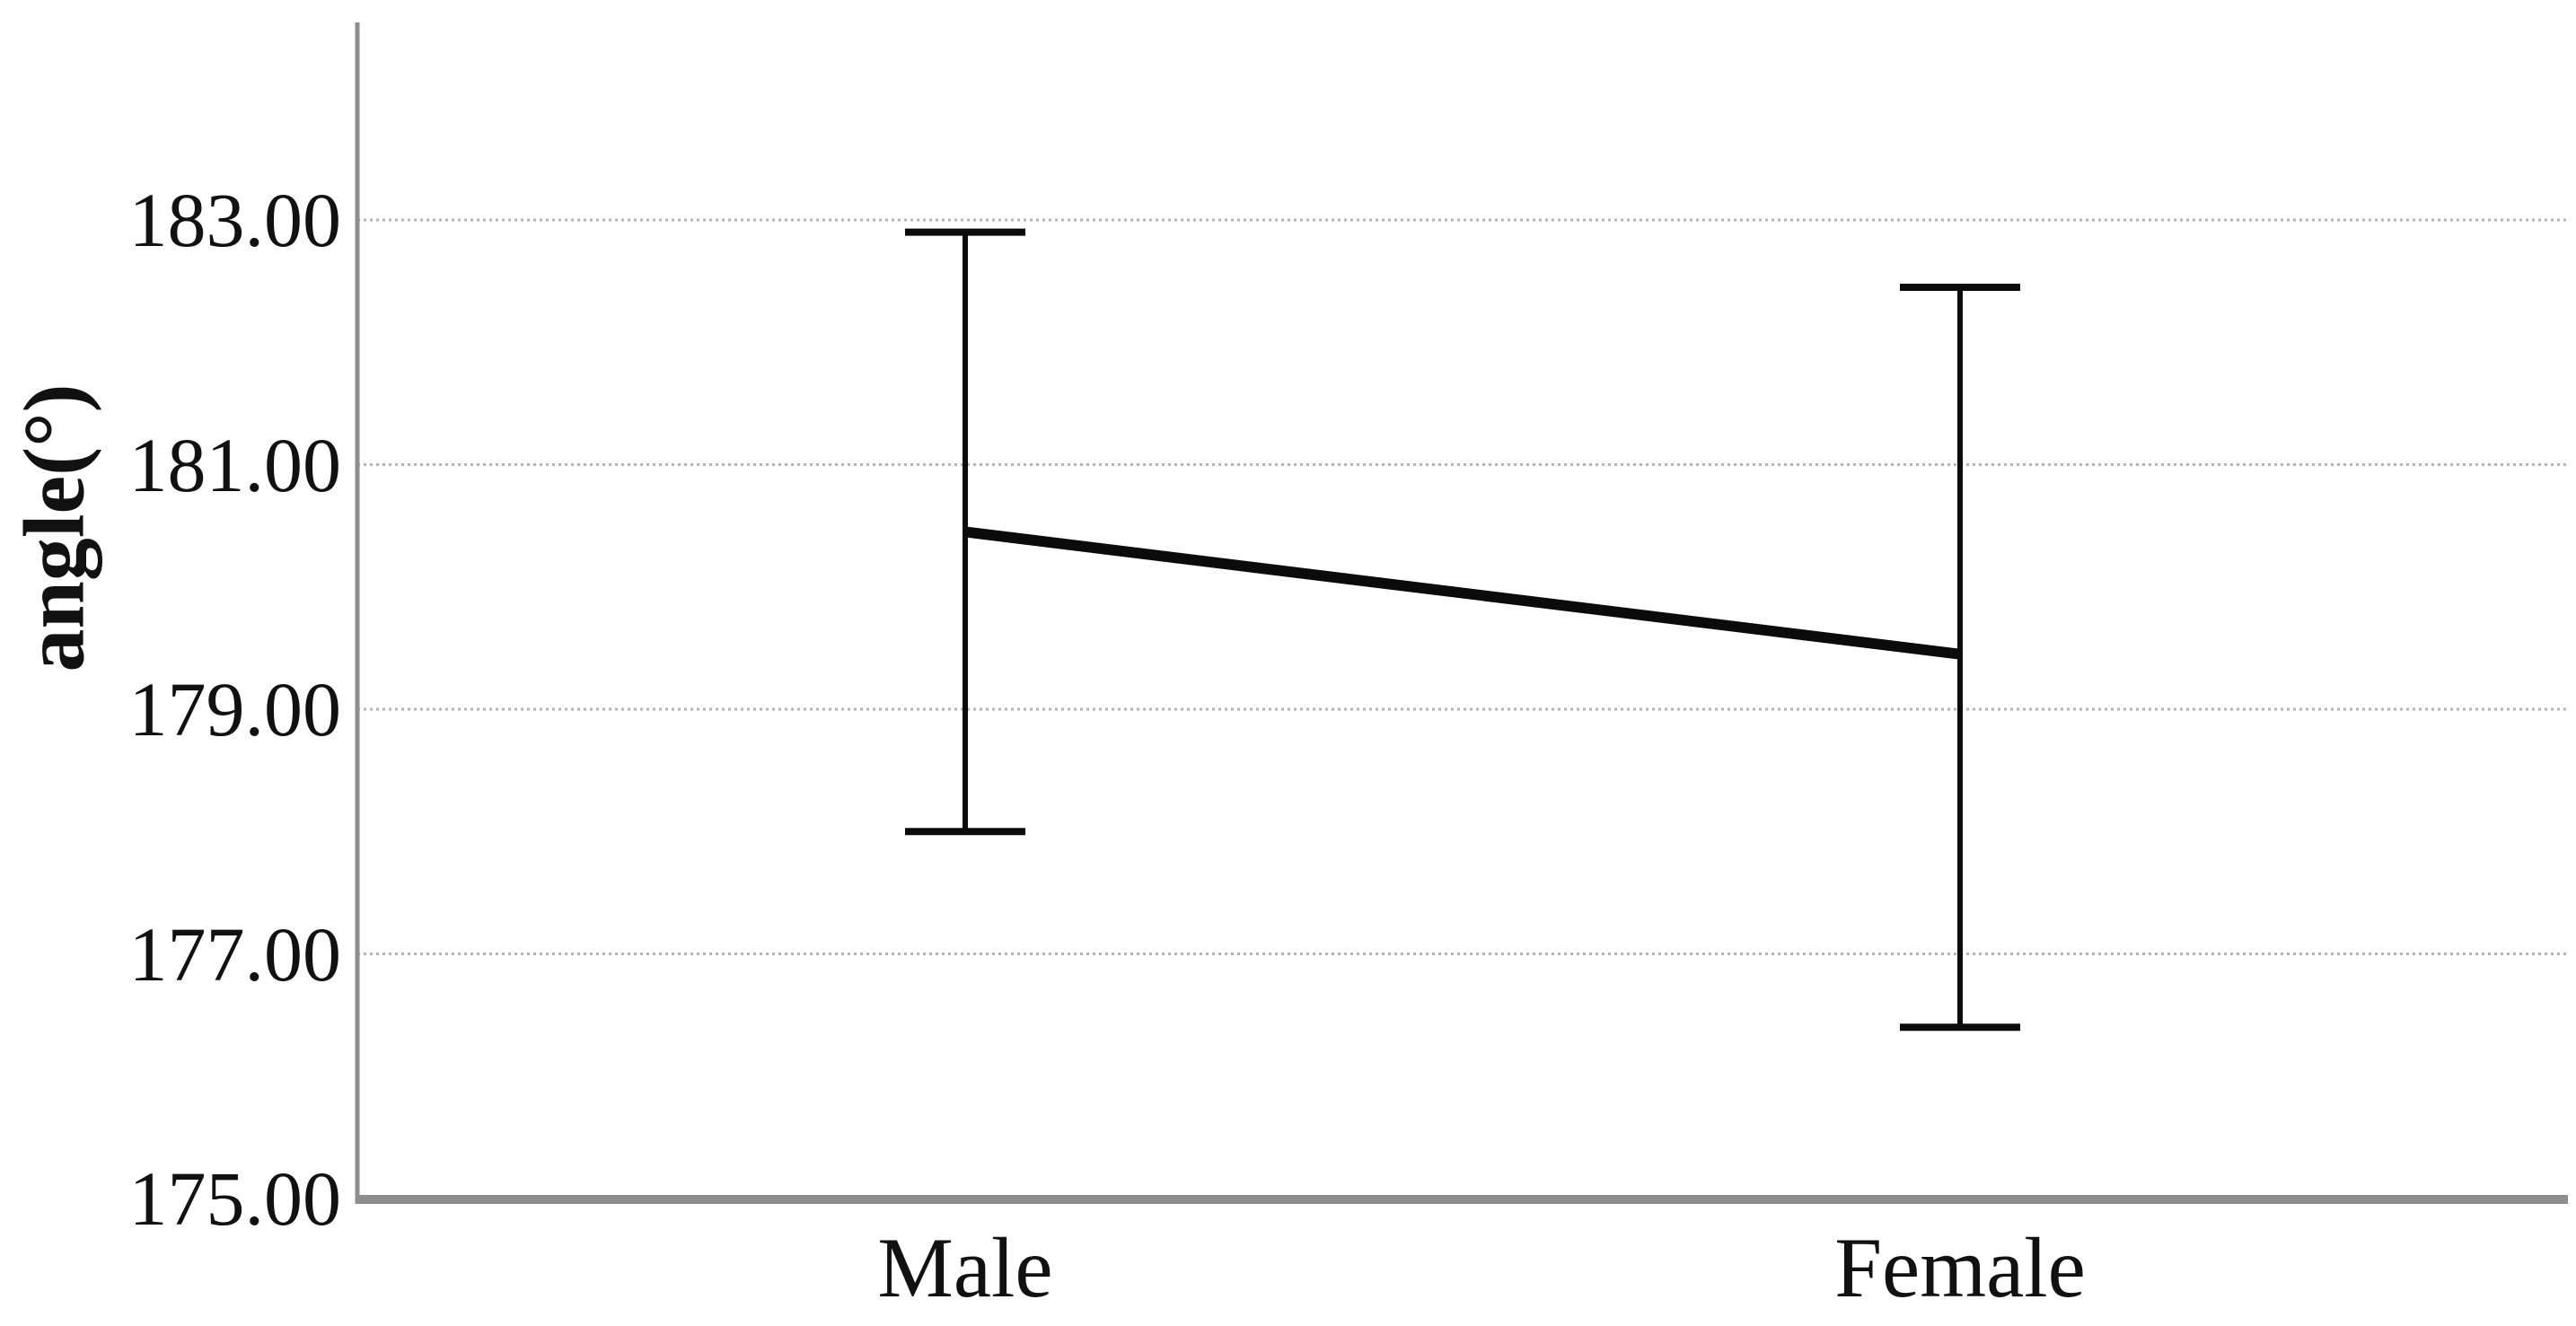 The image size is (2576, 1326). What do you see at coordinates (235, 465) in the screenshot?
I see `y-tick-label: 181.00` at bounding box center [235, 465].